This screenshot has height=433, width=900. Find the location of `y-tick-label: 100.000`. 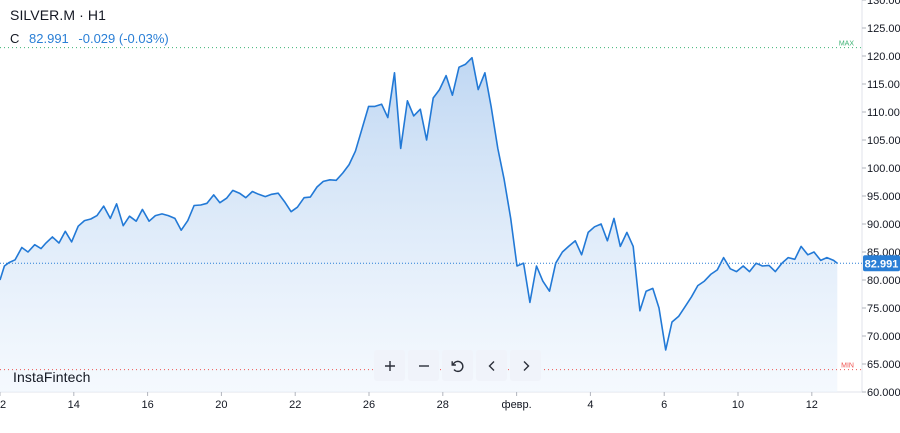

y-tick-label: 100.000 is located at coordinates (883, 169).